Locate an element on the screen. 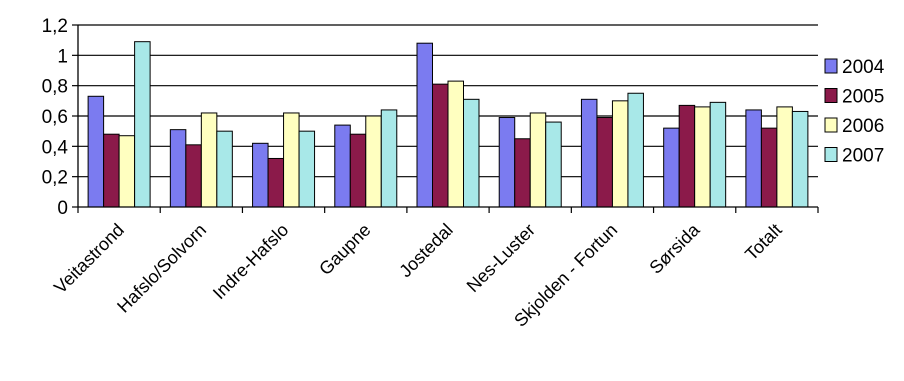 The width and height of the screenshot is (904, 381). legend-label: 2006 is located at coordinates (863, 126).